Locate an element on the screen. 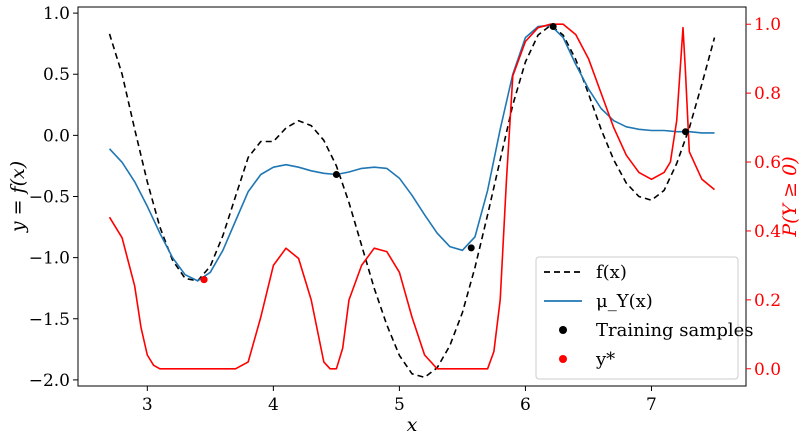 This screenshot has height=441, width=808. legend: f(x) μ_Y(x) Training samples y* is located at coordinates (644, 318).